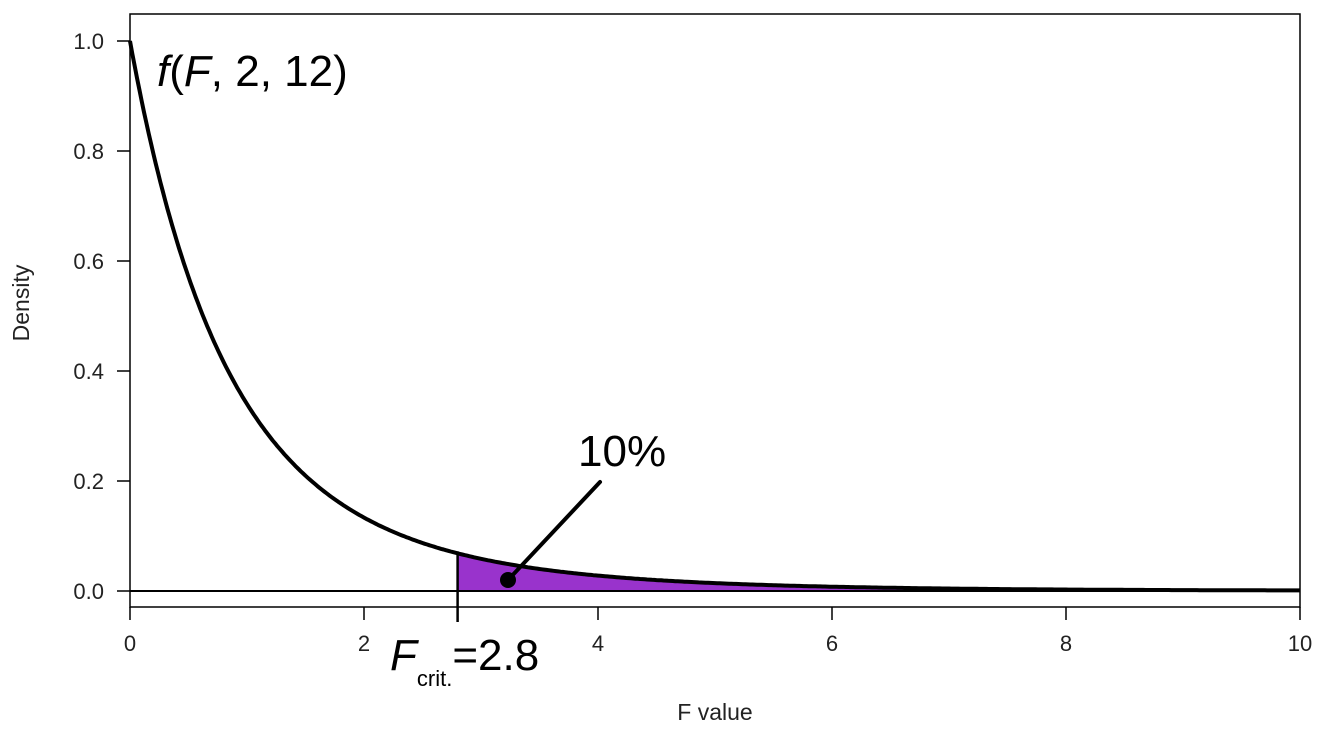 The image size is (1320, 736). What do you see at coordinates (434, 678) in the screenshot?
I see `critical-value-label-sub: crit.` at bounding box center [434, 678].